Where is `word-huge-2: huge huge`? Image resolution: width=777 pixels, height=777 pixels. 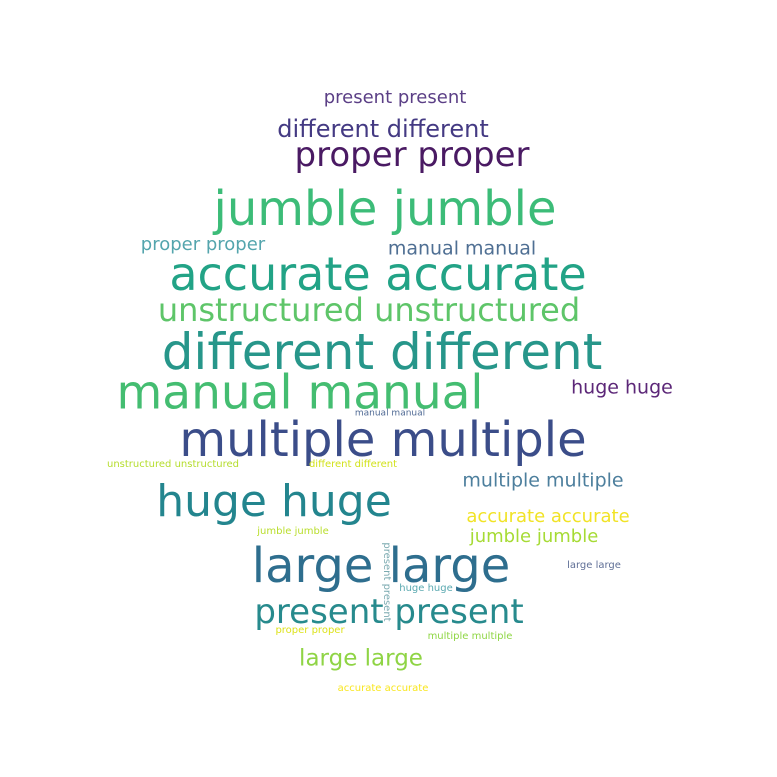 word-huge-2: huge huge is located at coordinates (274, 501).